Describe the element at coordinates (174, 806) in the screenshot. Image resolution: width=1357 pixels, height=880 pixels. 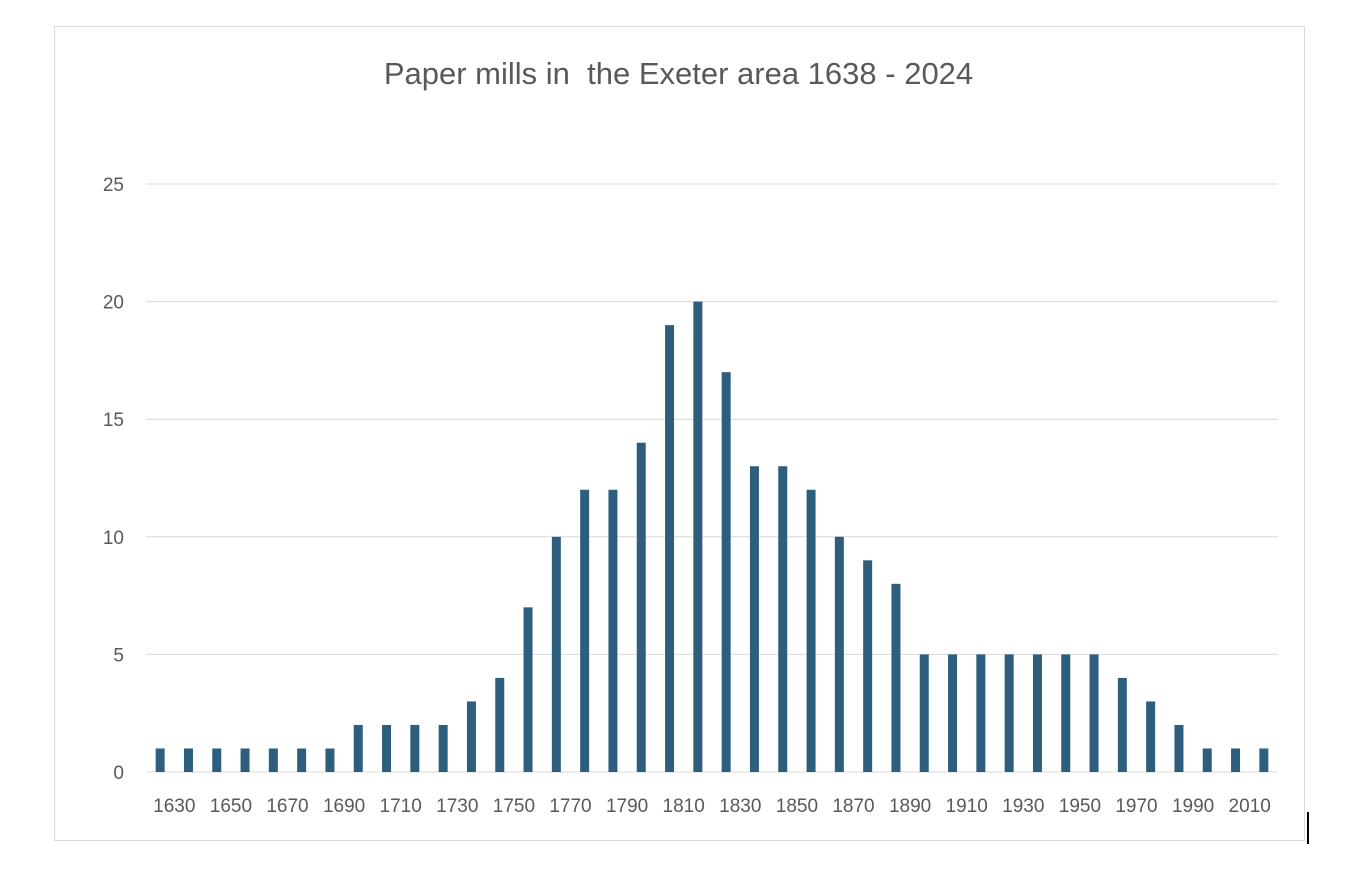
I see `x-tick-label: 1630` at that location.